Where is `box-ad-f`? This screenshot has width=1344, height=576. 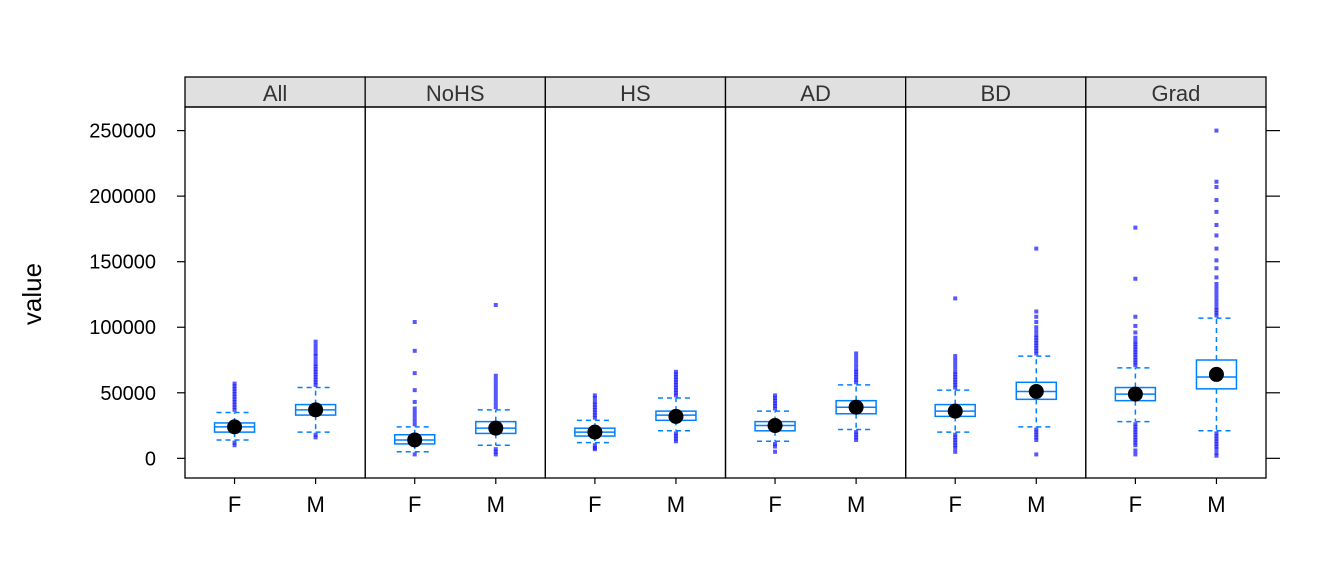 box-ad-f is located at coordinates (775, 423).